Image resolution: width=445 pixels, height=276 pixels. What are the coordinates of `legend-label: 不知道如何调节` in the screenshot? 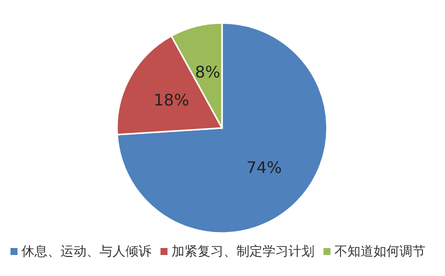 It's located at (380, 252).